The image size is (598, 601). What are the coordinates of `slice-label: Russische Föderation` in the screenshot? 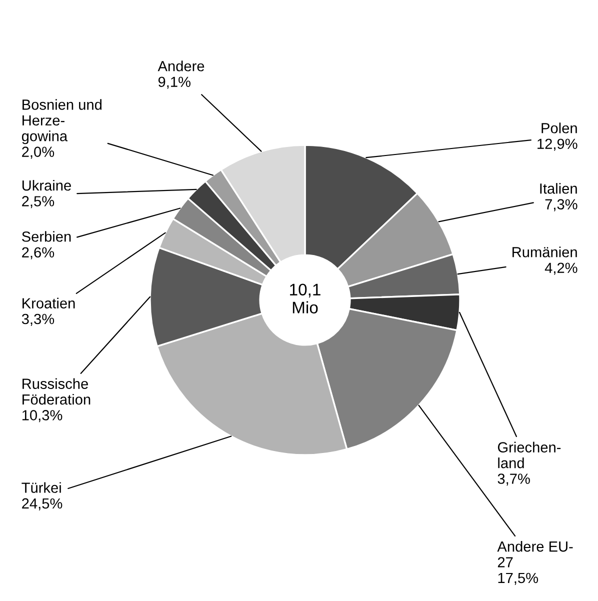 It's located at (56, 391).